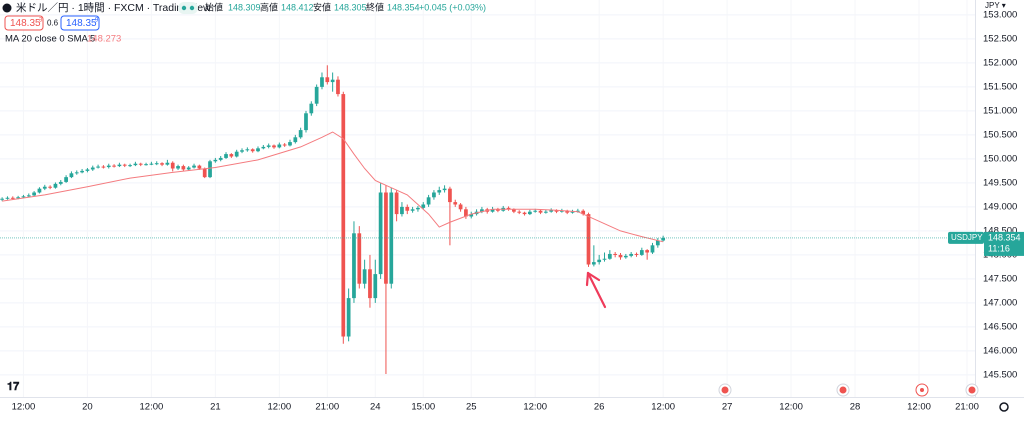 The height and width of the screenshot is (422, 1024). What do you see at coordinates (53, 23) in the screenshot?
I see `spread: 0.6` at bounding box center [53, 23].